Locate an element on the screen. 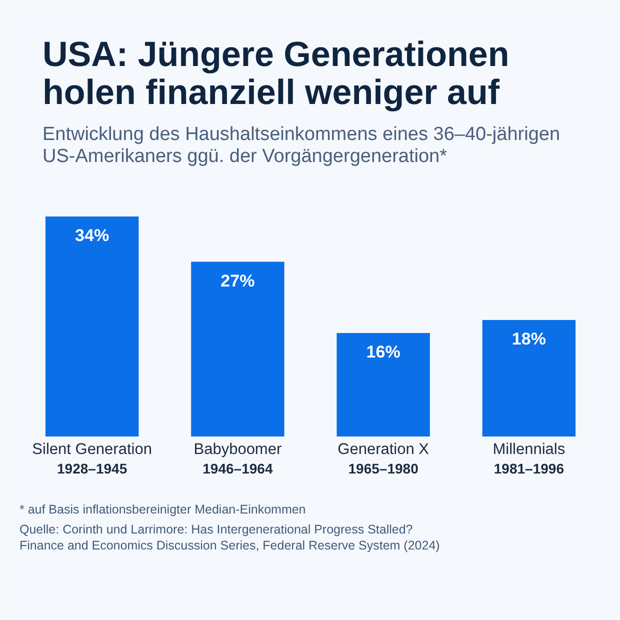 The width and height of the screenshot is (620, 620). chart-subtitle: Entwicklung des Haushaltseinkommens eines 36–40-jährigen US-Amerikaners ggü. der Vorgängergeneration* is located at coordinates (301, 145).